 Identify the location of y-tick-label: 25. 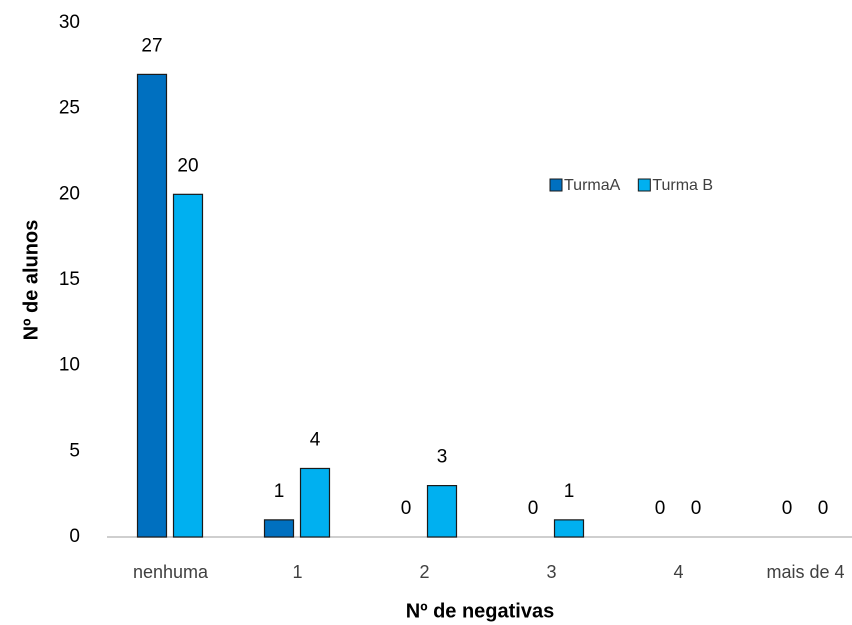
(69, 108).